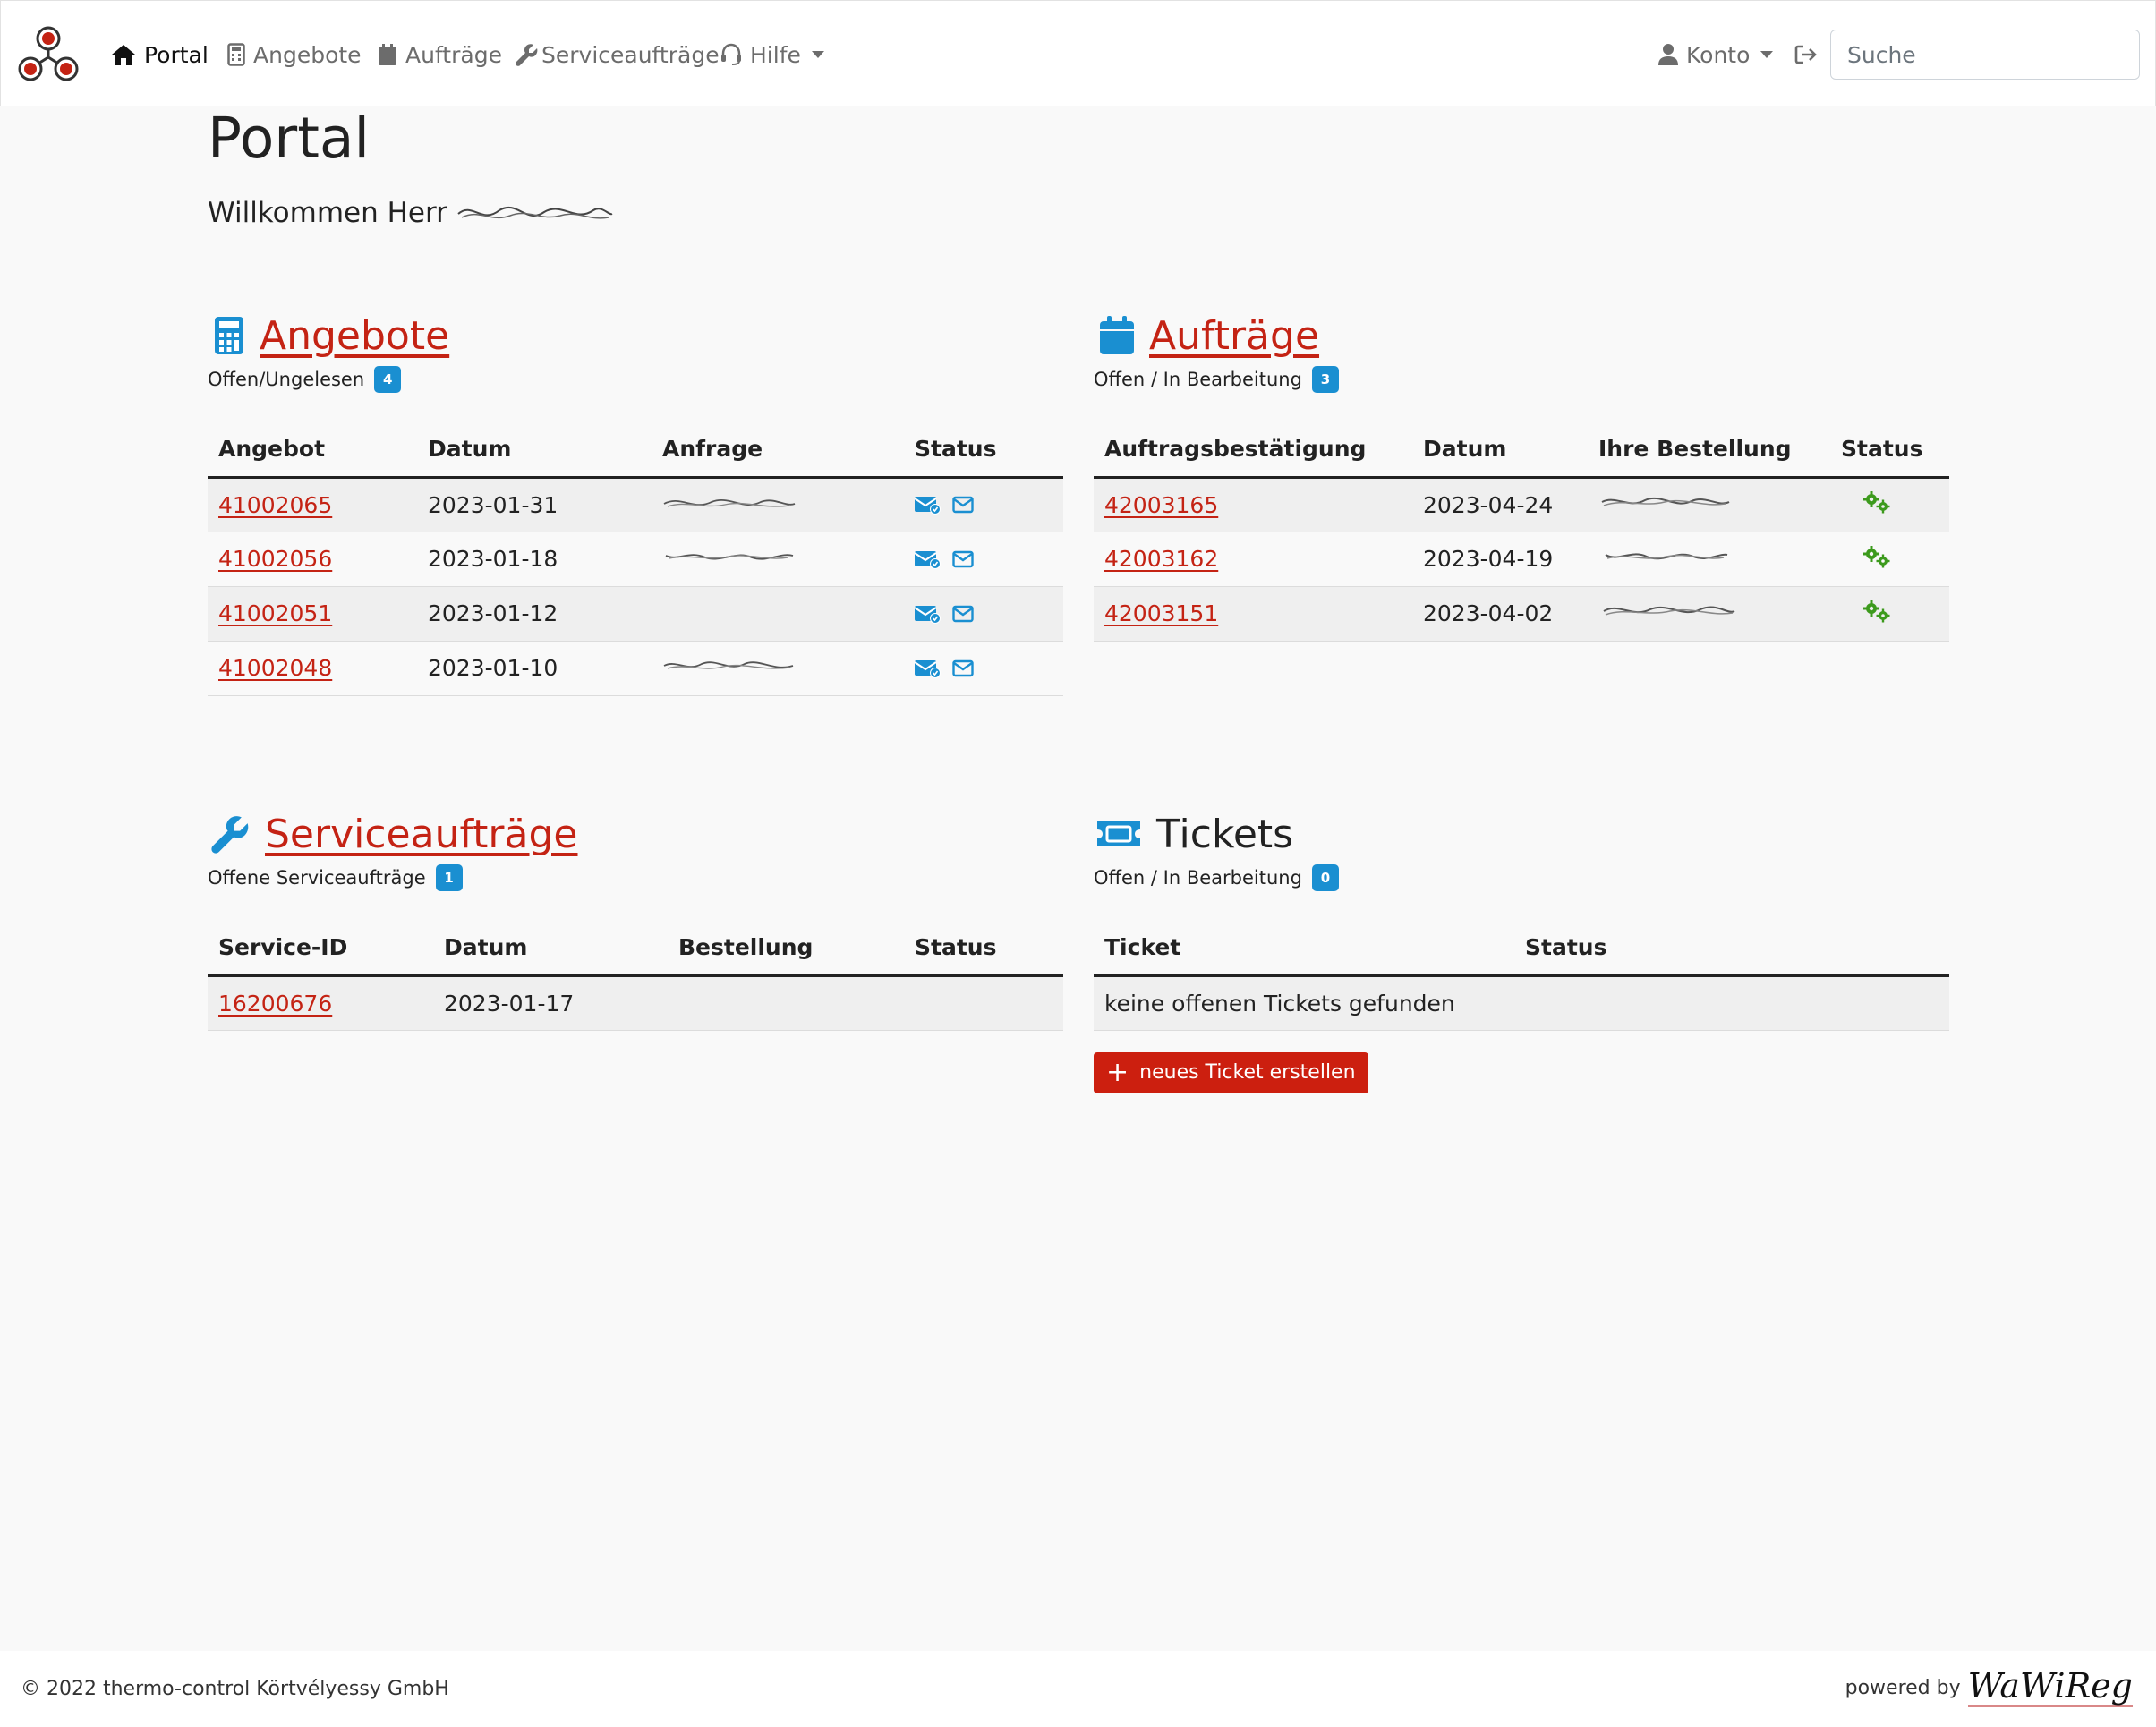  Describe the element at coordinates (453, 54) in the screenshot. I see `nav-auftraege-label: Aufträge` at that location.